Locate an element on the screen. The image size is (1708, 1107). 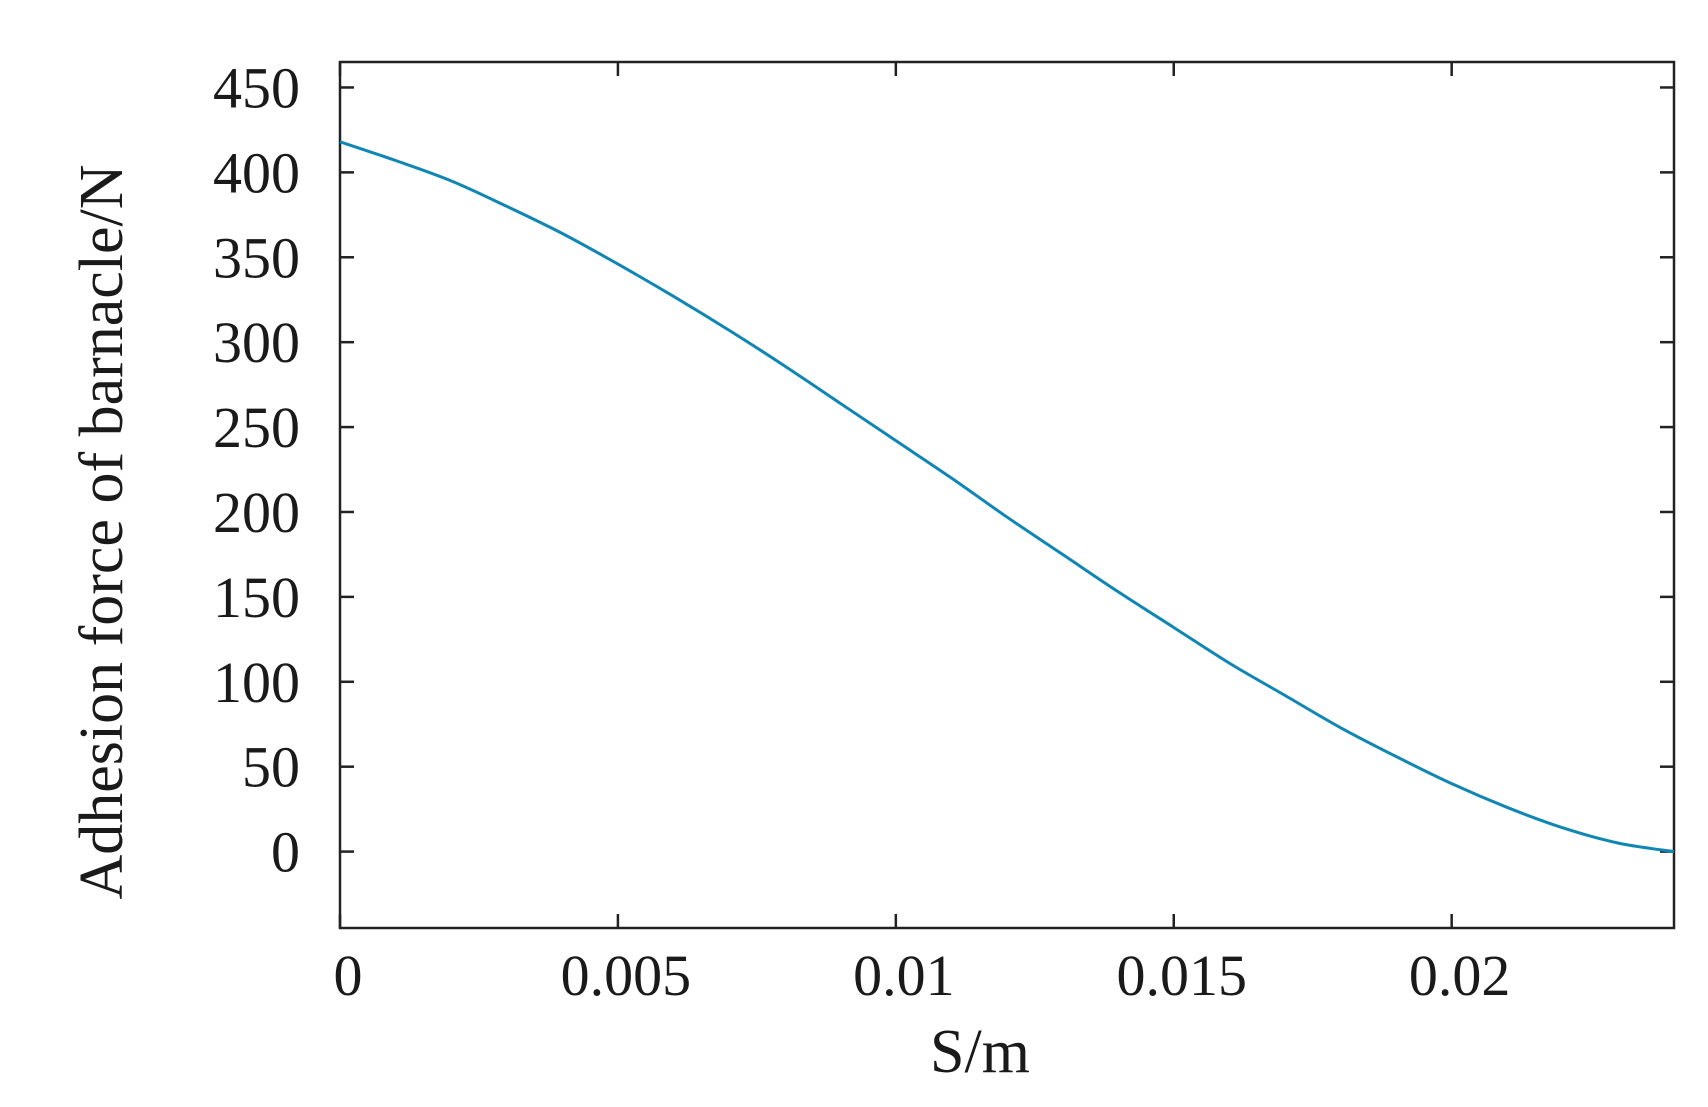
y-axis-title: Adhesion force of barnacle/N is located at coordinates (102, 531).